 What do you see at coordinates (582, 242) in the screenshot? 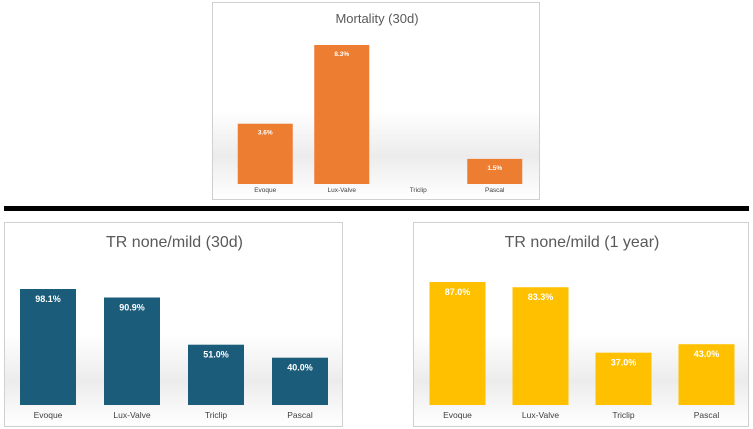
I see `chart-title: TR none/mild (1 year)` at bounding box center [582, 242].